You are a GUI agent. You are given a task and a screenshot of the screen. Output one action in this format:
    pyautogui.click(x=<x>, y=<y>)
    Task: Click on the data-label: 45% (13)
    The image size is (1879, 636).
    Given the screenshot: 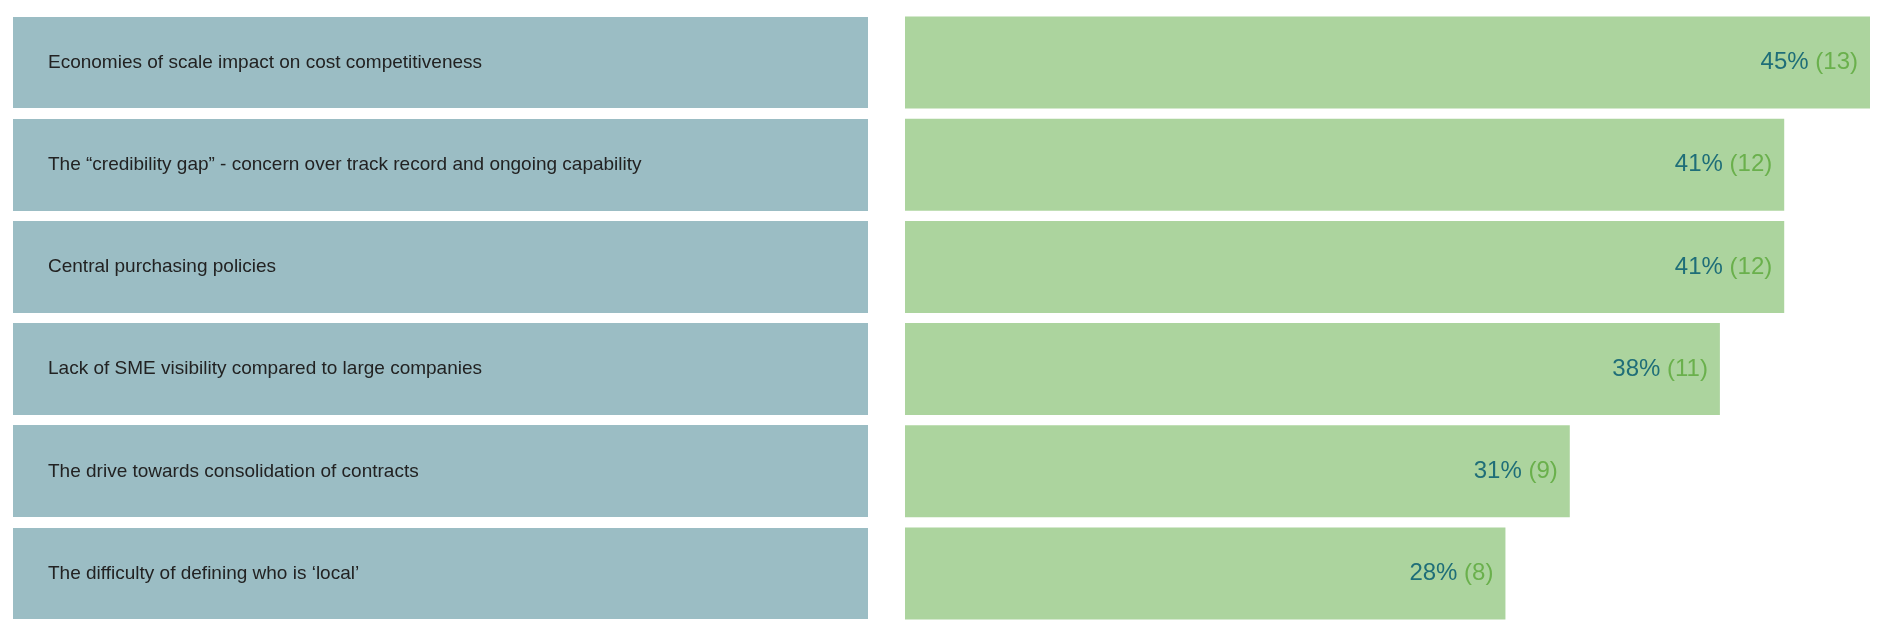 What is the action you would take?
    pyautogui.click(x=1809, y=61)
    